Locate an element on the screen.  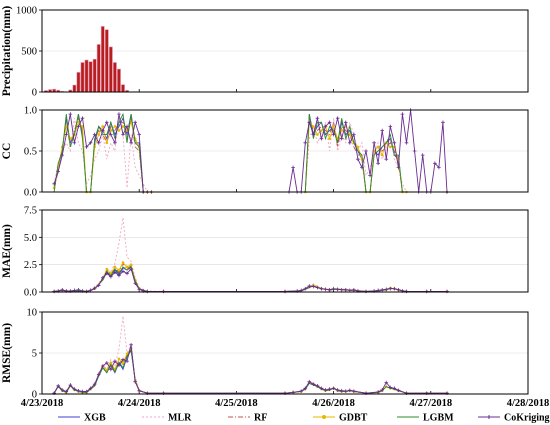
series-line-mlr is located at coordinates (250, 155).